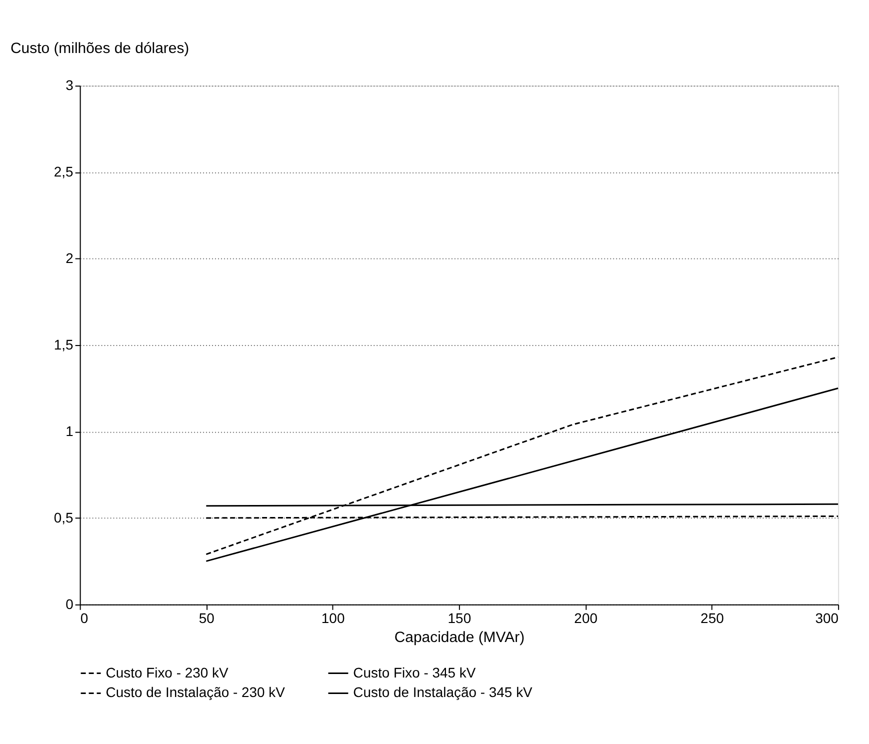 The height and width of the screenshot is (744, 869). Describe the element at coordinates (64, 172) in the screenshot. I see `y-tick-label: 2,5` at that location.